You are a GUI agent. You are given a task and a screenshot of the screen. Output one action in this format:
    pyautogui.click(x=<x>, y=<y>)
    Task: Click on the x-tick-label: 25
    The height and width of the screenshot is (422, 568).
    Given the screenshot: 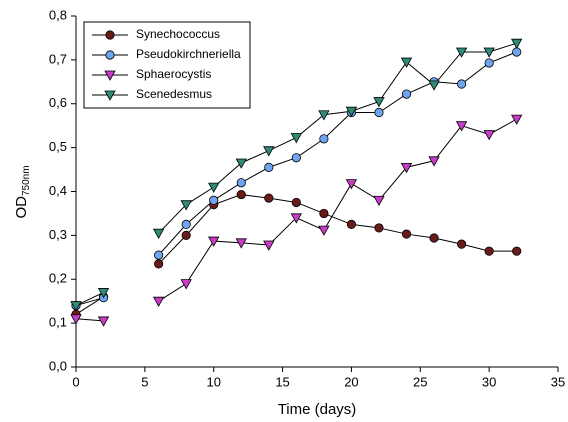 What is the action you would take?
    pyautogui.click(x=420, y=381)
    